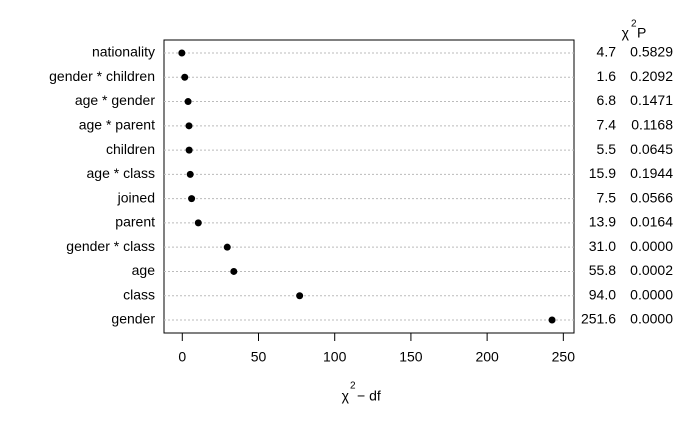 The width and height of the screenshot is (693, 433). I want to click on x-tick-label: 250, so click(564, 357).